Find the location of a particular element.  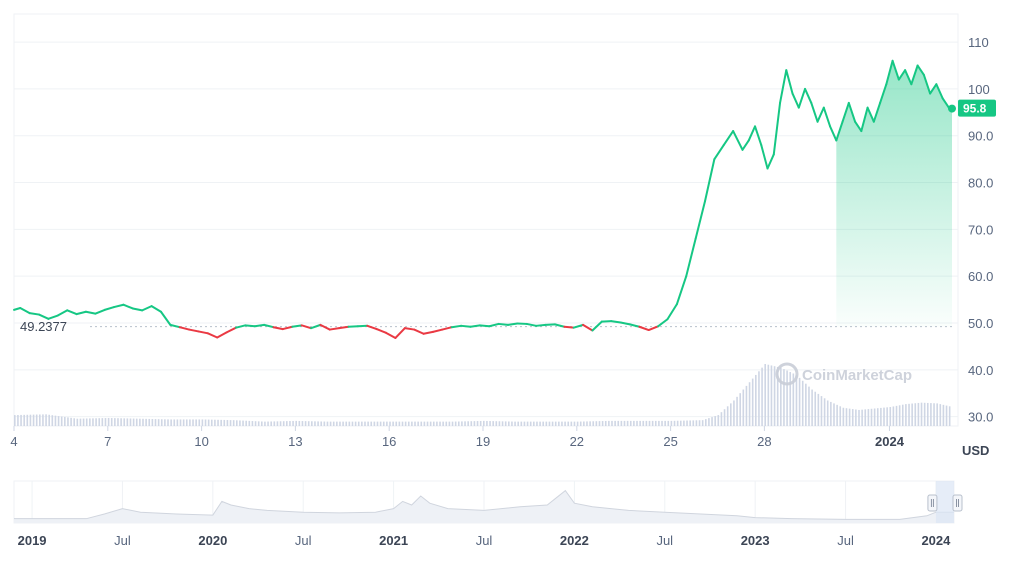

navigator-selection is located at coordinates (944, 502).